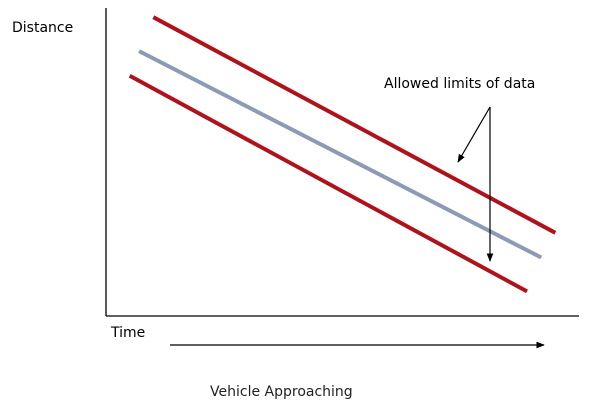 This screenshot has height=408, width=589. Describe the element at coordinates (43, 28) in the screenshot. I see `y-axis-label: Distance` at that location.